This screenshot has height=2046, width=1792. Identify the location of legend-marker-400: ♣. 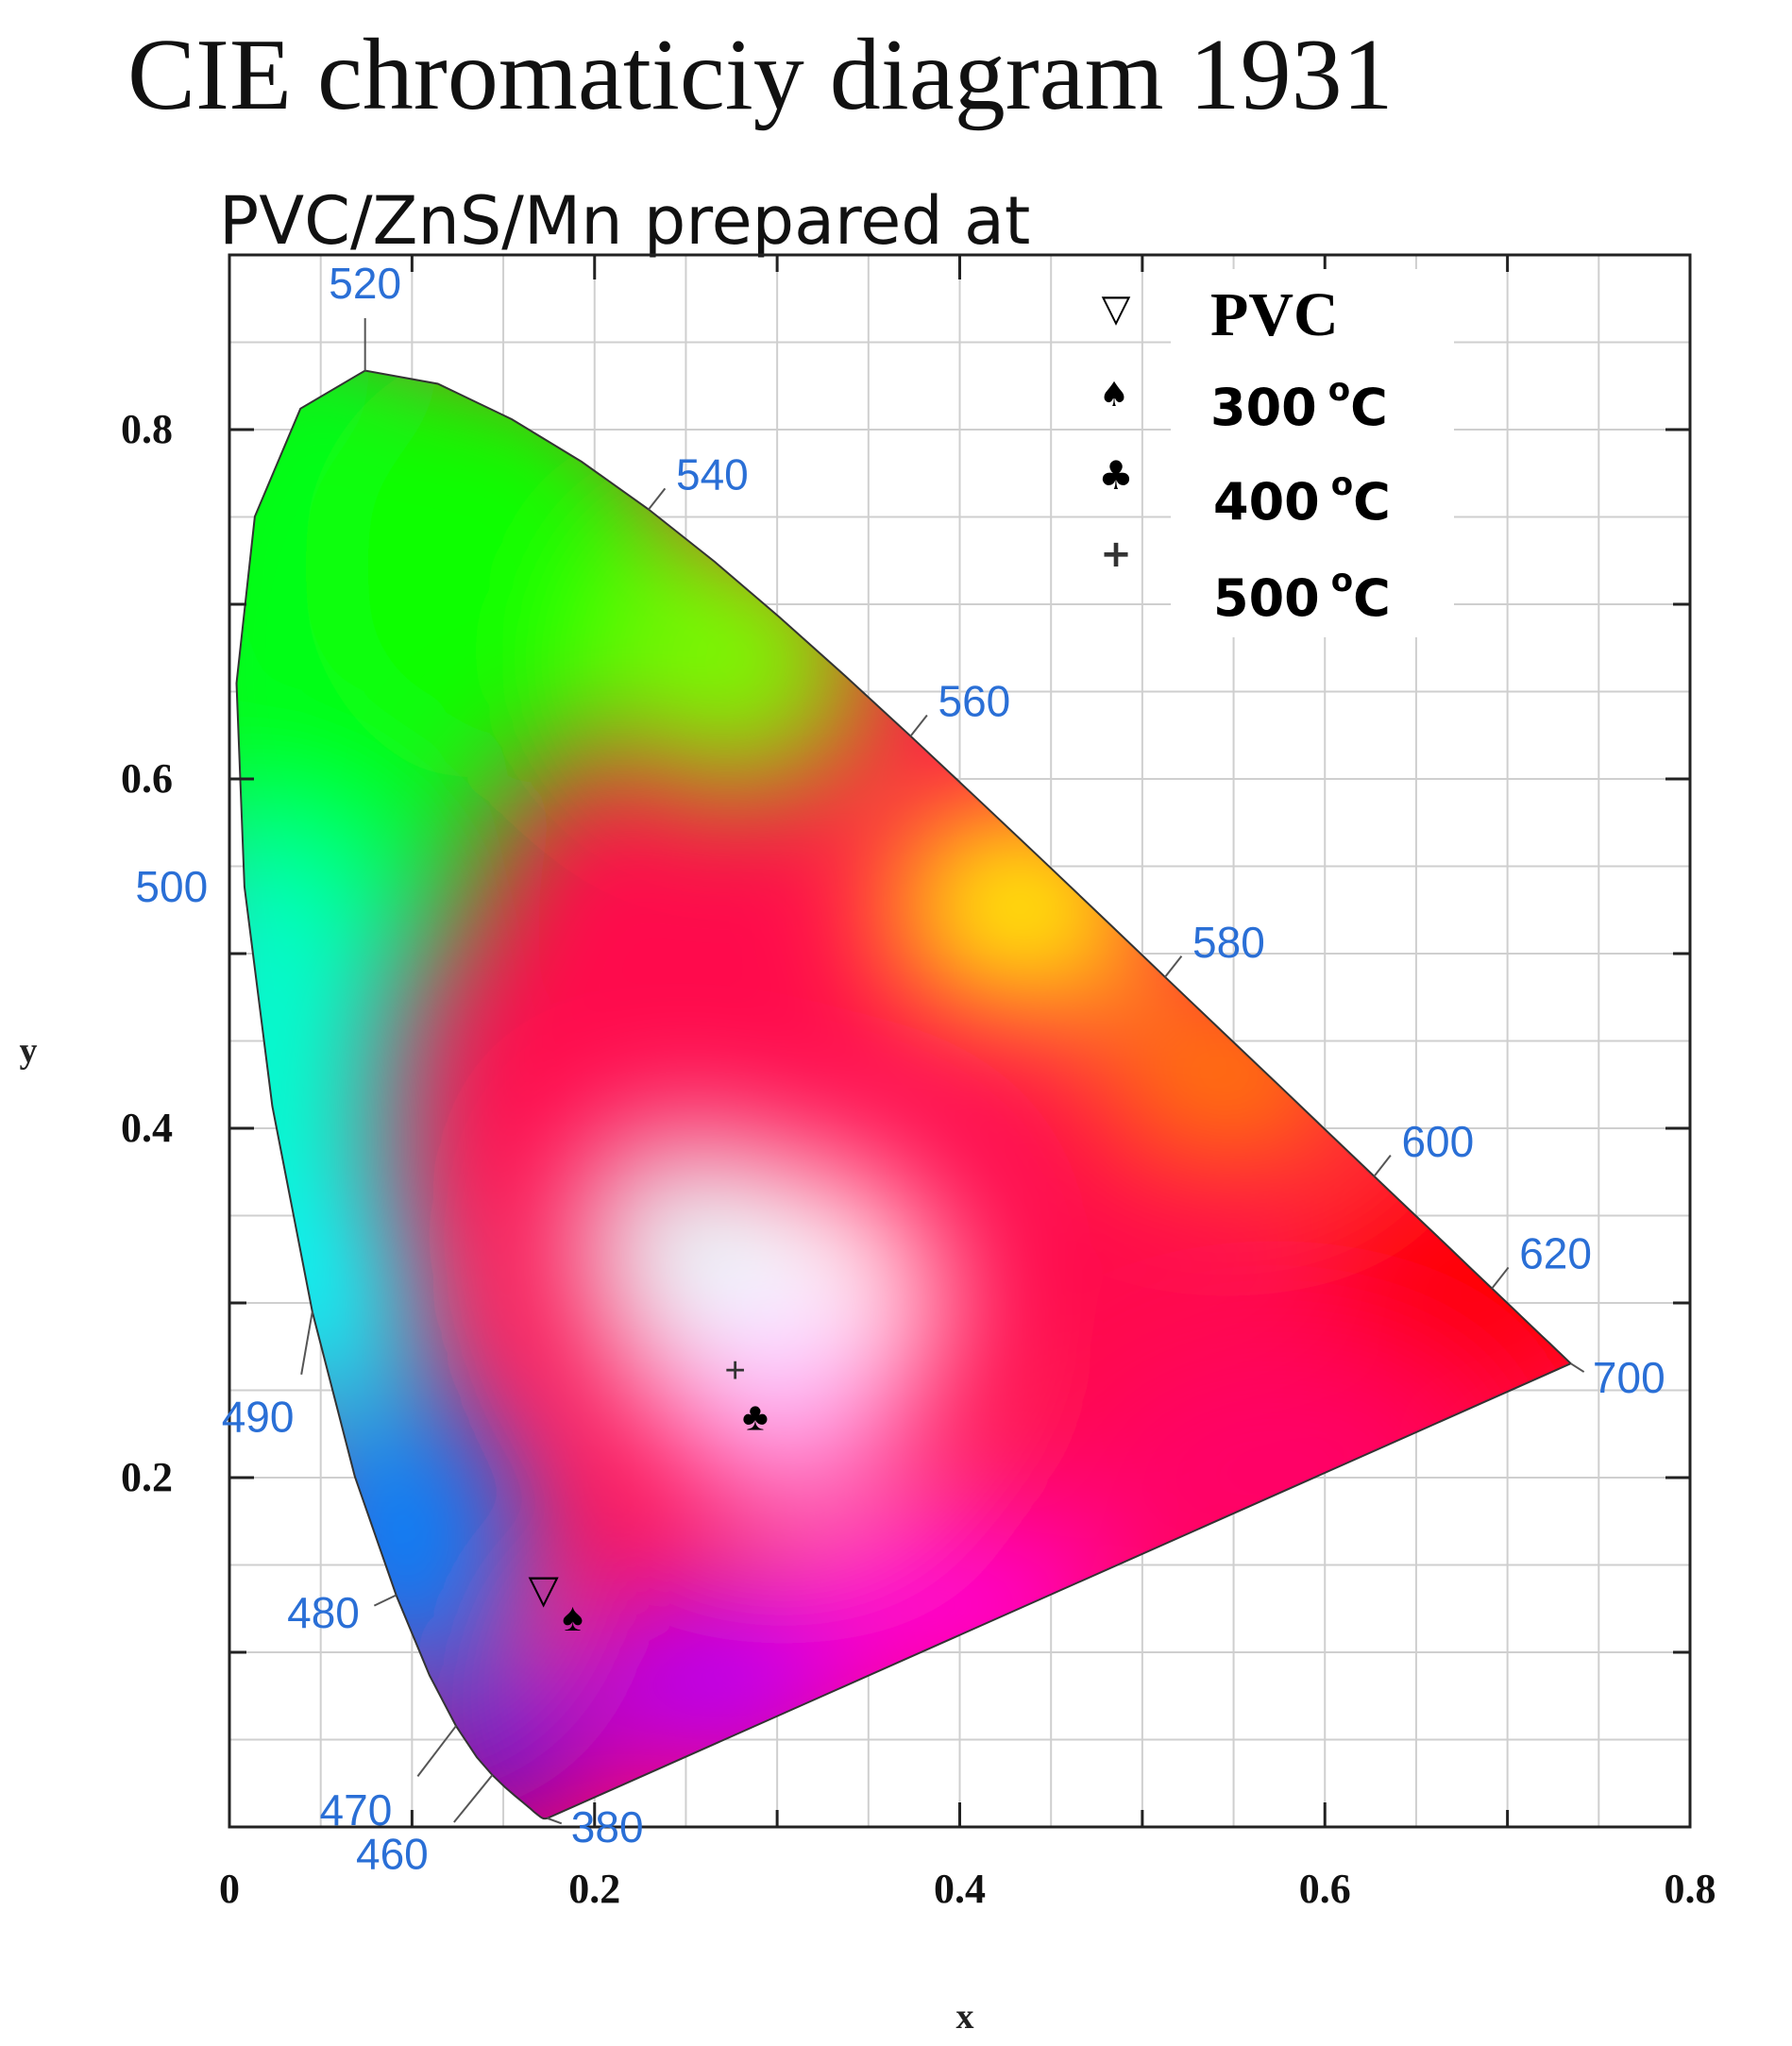
(1116, 475).